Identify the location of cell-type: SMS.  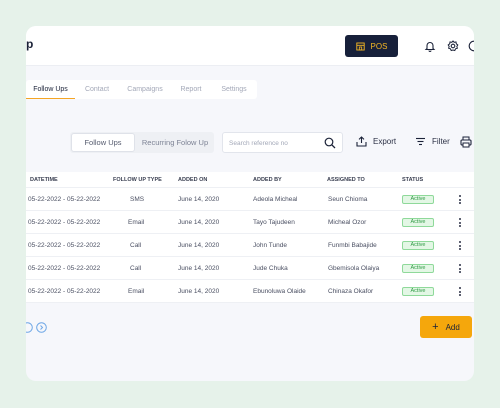
(137, 199).